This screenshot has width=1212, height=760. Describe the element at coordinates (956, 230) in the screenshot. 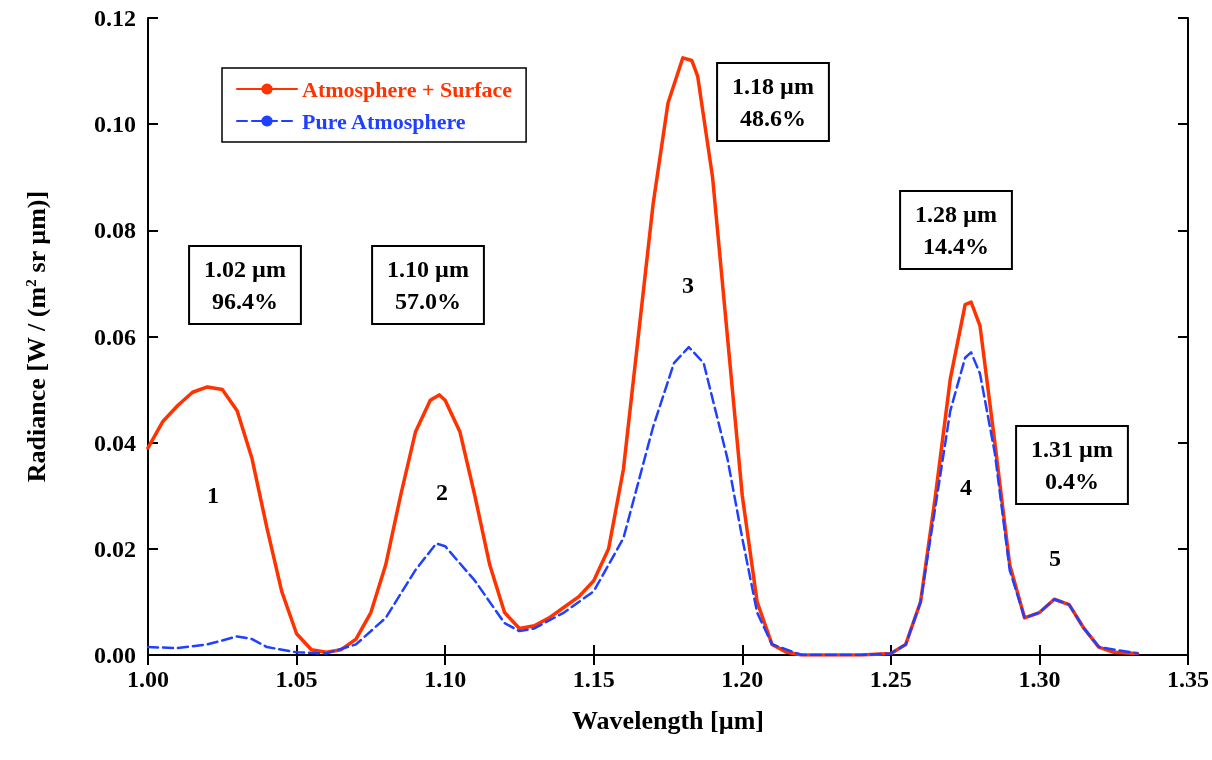

I see `annotation: 1.28 µm 14.4%` at that location.